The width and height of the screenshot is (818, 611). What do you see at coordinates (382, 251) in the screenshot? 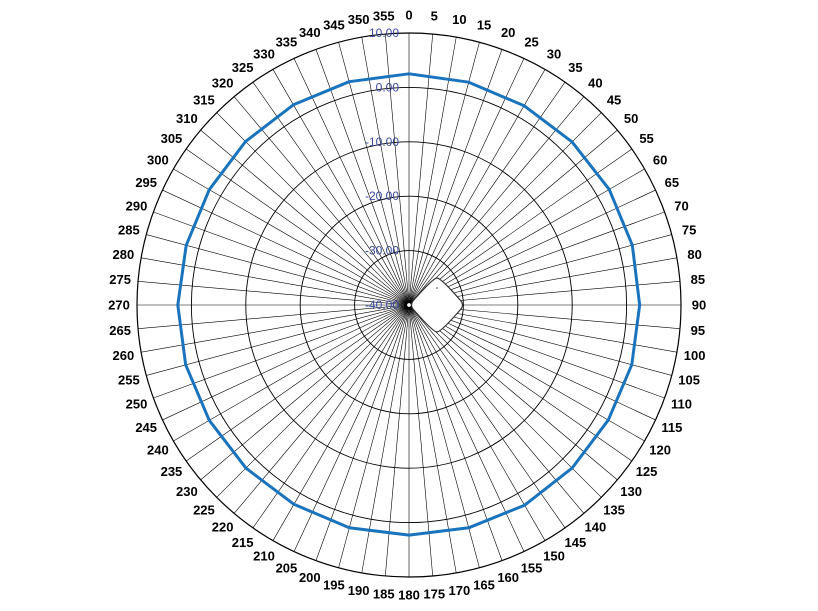
I see `radial-tick-label: -30.00` at bounding box center [382, 251].